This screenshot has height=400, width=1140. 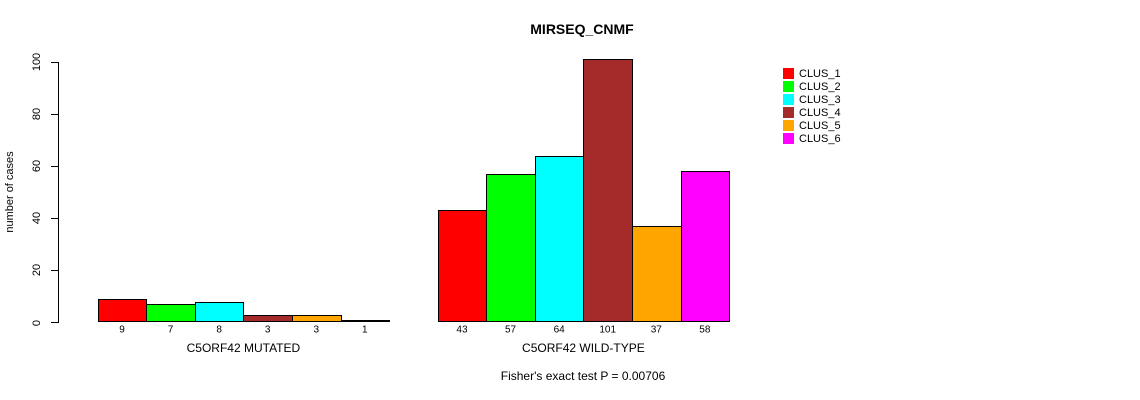 I want to click on y-axis-tick-label: 40, so click(x=37, y=218).